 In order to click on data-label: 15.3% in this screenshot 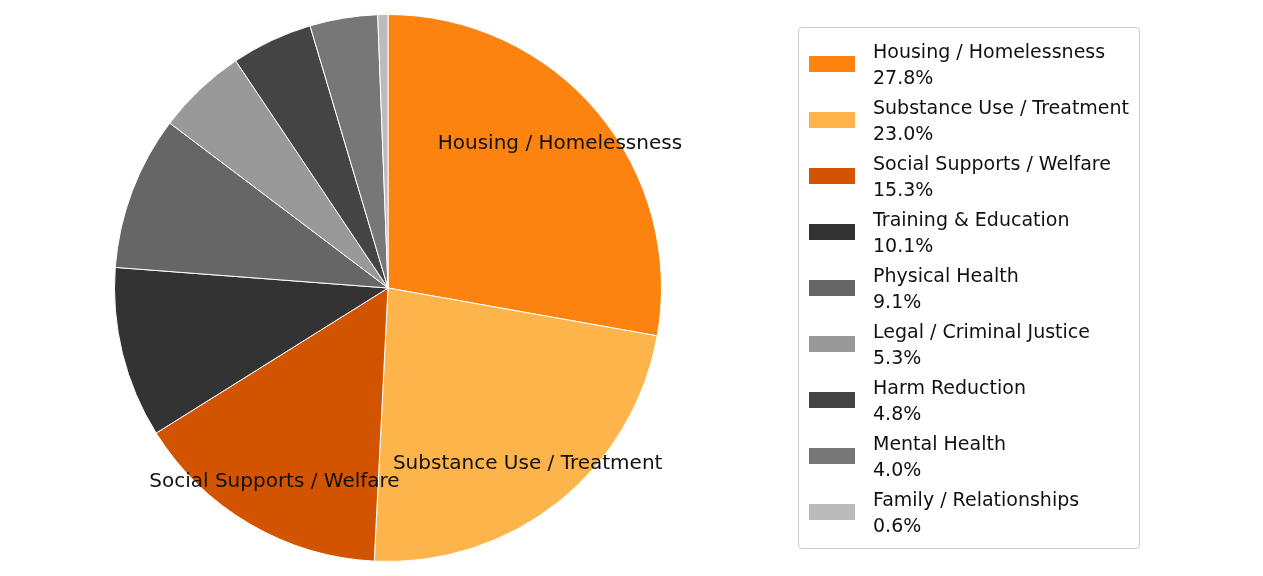, I will do `click(904, 189)`.